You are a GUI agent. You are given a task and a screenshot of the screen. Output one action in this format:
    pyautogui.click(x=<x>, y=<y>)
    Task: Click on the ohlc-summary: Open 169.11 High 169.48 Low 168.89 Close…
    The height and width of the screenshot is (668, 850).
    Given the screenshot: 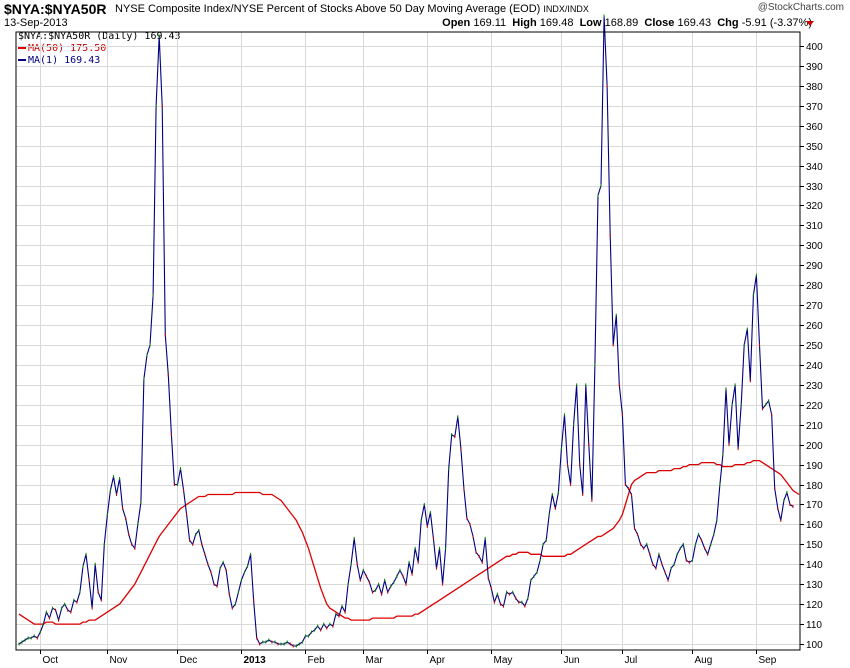 What is the action you would take?
    pyautogui.click(x=627, y=23)
    